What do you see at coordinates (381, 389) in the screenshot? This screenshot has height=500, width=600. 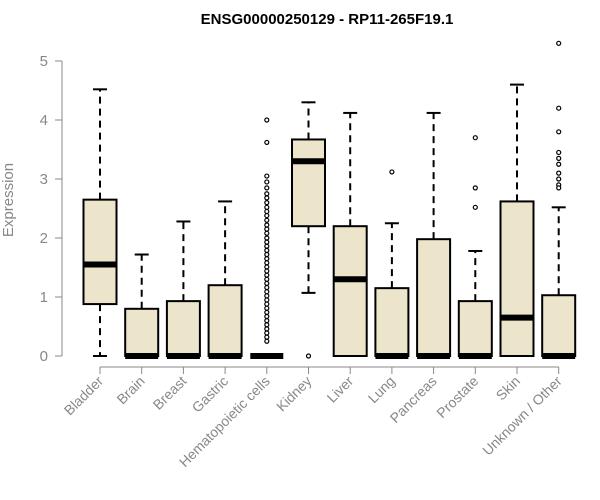 I see `x-tick-label: Lung` at bounding box center [381, 389].